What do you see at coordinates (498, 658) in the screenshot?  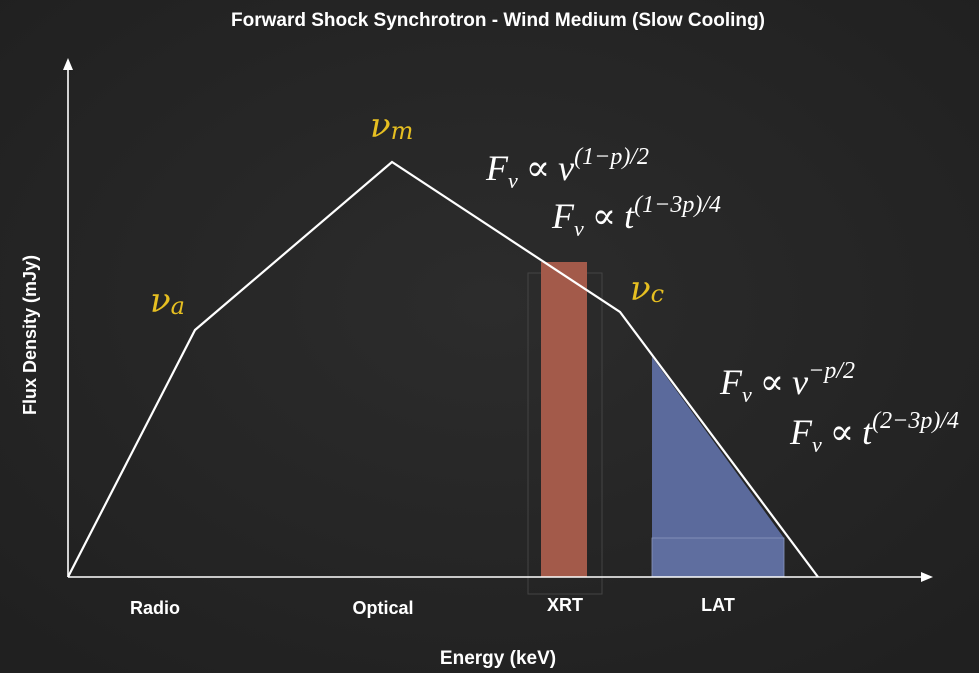 I see `x-axis-label: Energy (keV)` at bounding box center [498, 658].